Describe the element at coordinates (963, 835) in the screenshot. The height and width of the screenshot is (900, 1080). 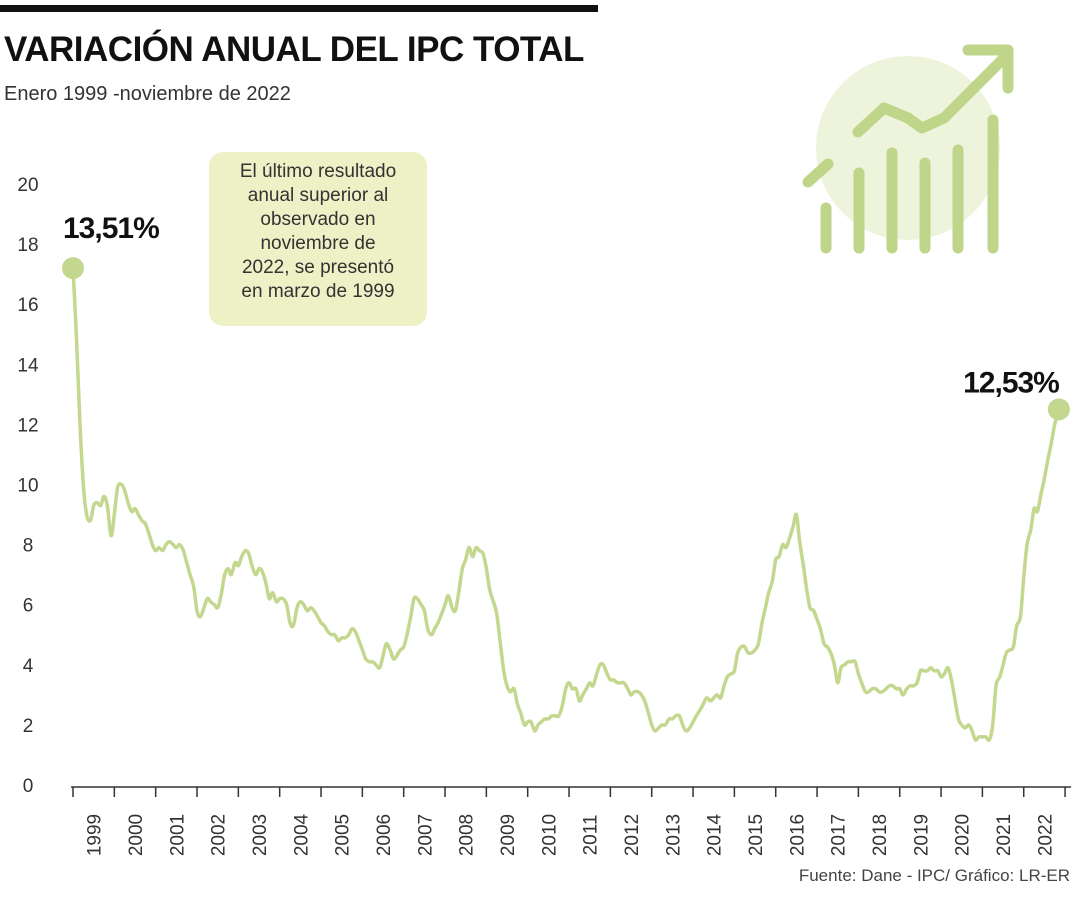
I see `x-tick-label: 2020` at that location.